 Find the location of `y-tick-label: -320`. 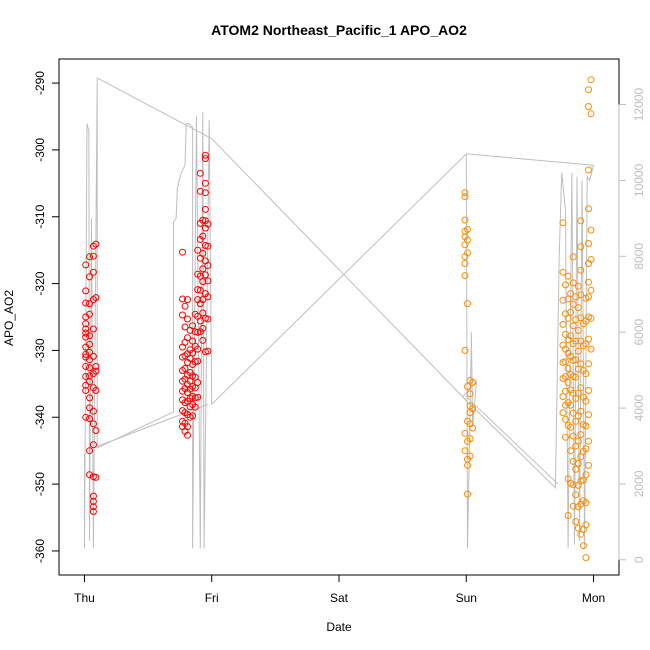

y-tick-label: -320 is located at coordinates (40, 283).